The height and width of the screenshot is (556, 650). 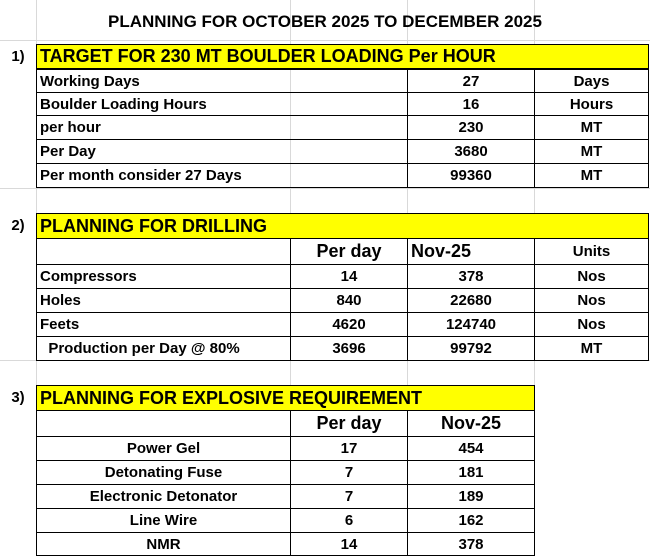 What do you see at coordinates (163, 324) in the screenshot?
I see `table-cell-label: Feets` at bounding box center [163, 324].